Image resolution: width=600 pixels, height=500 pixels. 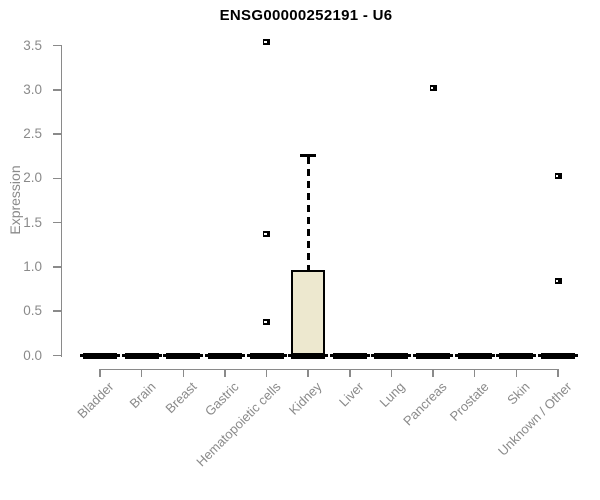 What do you see at coordinates (308, 155) in the screenshot?
I see `whisker-cap` at bounding box center [308, 155].